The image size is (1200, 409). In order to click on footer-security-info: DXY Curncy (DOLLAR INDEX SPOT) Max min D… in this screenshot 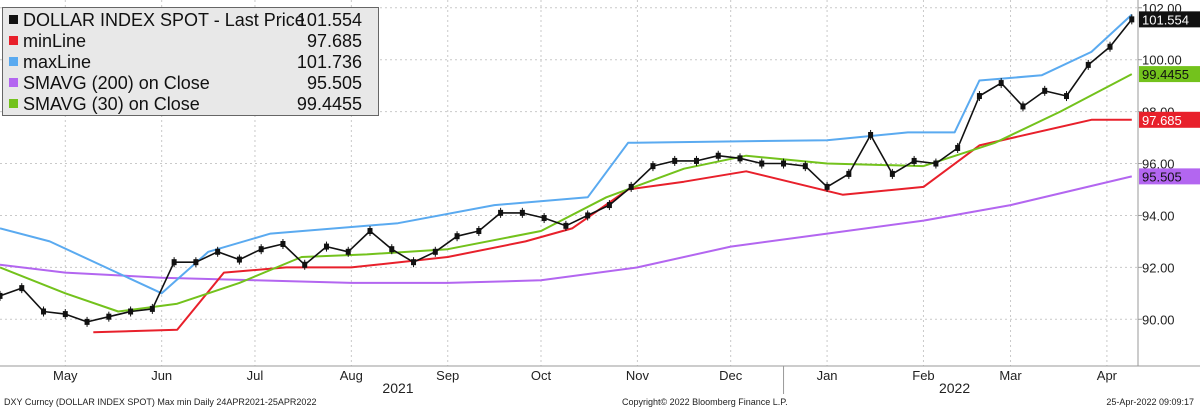, I will do `click(160, 402)`.